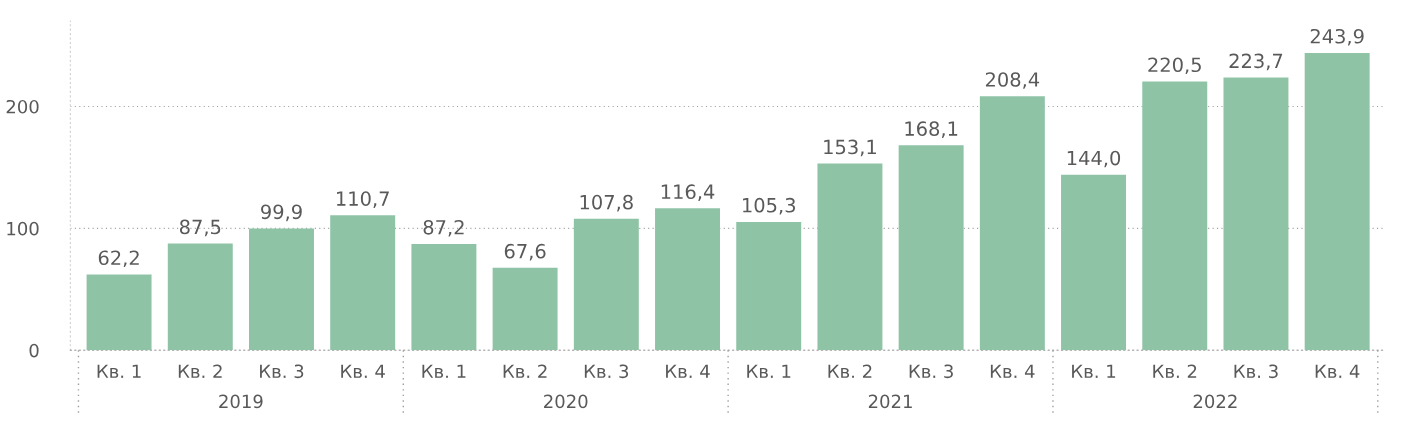  What do you see at coordinates (566, 401) in the screenshot?
I see `text: 2020` at bounding box center [566, 401].